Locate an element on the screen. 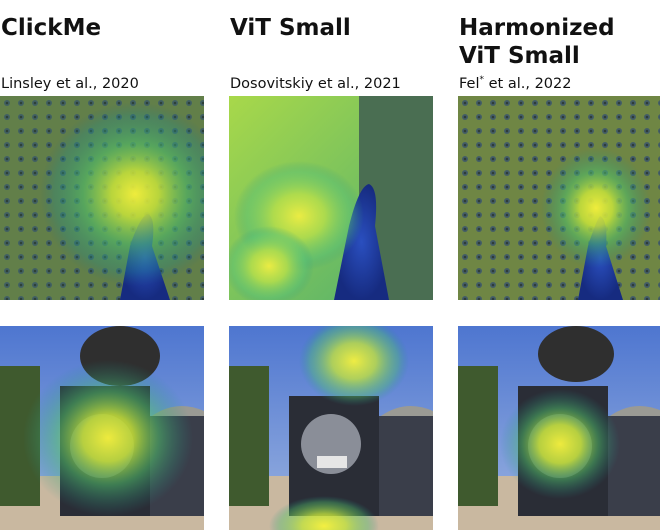 This screenshot has width=660, height=530. citation-rest: et al., 2022 is located at coordinates (528, 84).